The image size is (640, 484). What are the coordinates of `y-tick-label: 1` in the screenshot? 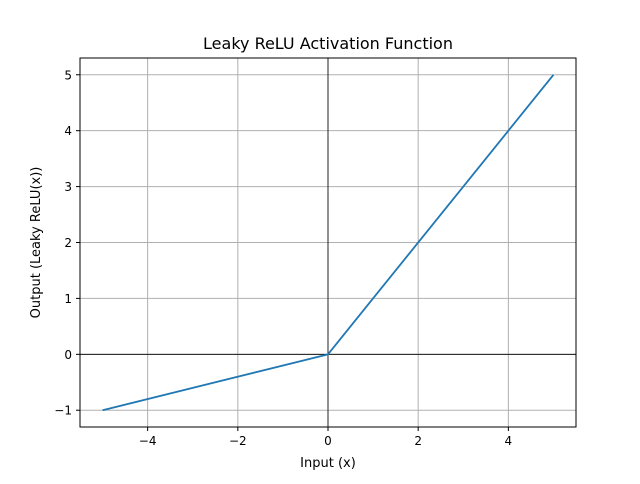 It's located at (68, 299).